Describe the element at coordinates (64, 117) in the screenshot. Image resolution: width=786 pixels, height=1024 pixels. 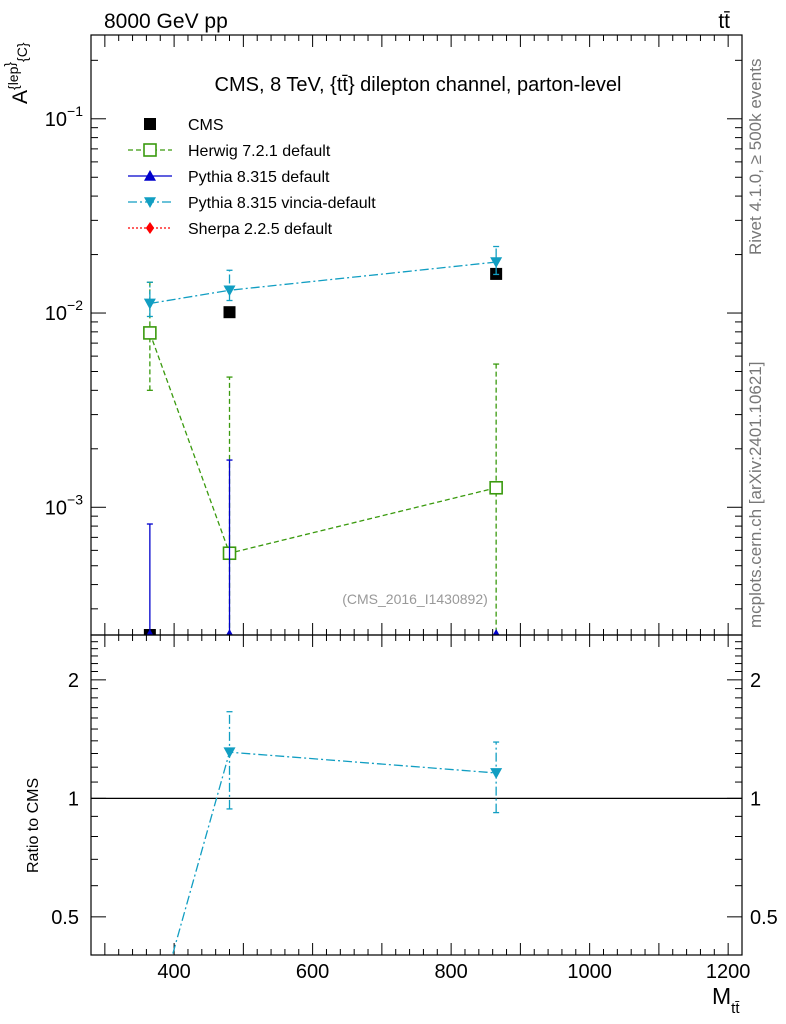
I see `y-tick-label: 10⁻¹` at that location.